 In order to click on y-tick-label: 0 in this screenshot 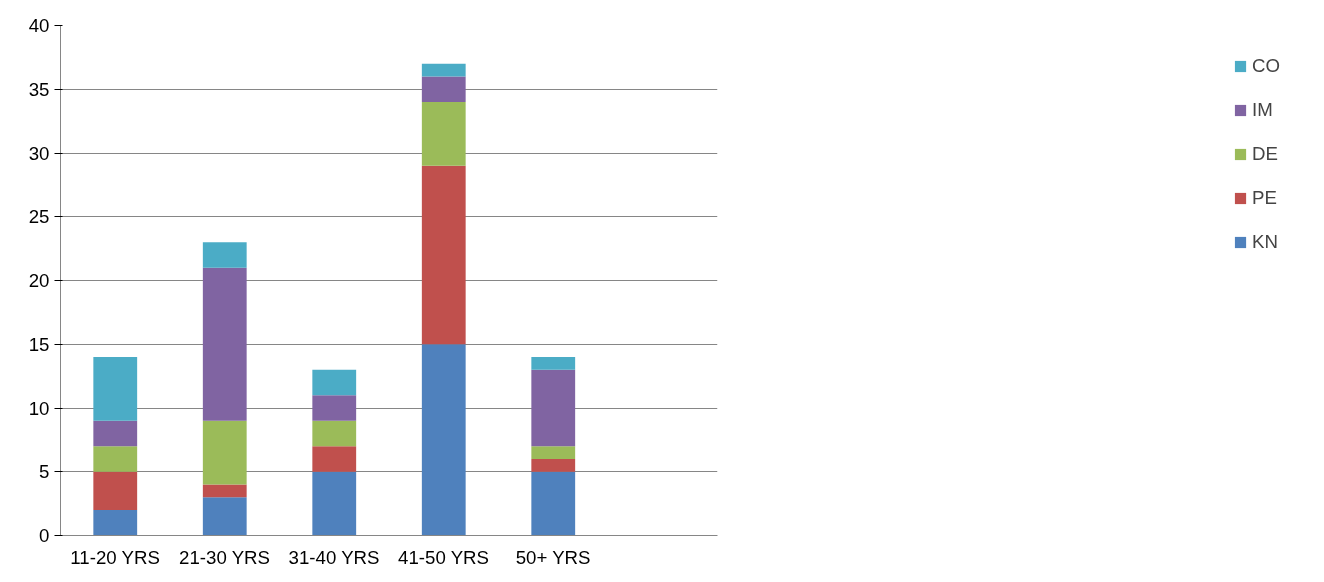, I will do `click(44, 535)`.